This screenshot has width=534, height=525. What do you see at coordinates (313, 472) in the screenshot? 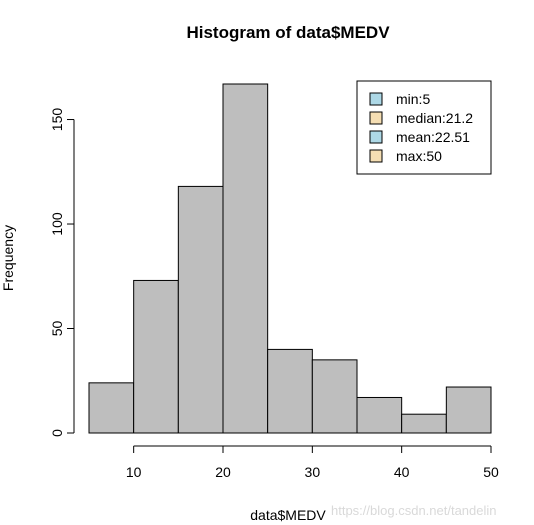
I see `x-tick-label-30: 30` at bounding box center [313, 472].